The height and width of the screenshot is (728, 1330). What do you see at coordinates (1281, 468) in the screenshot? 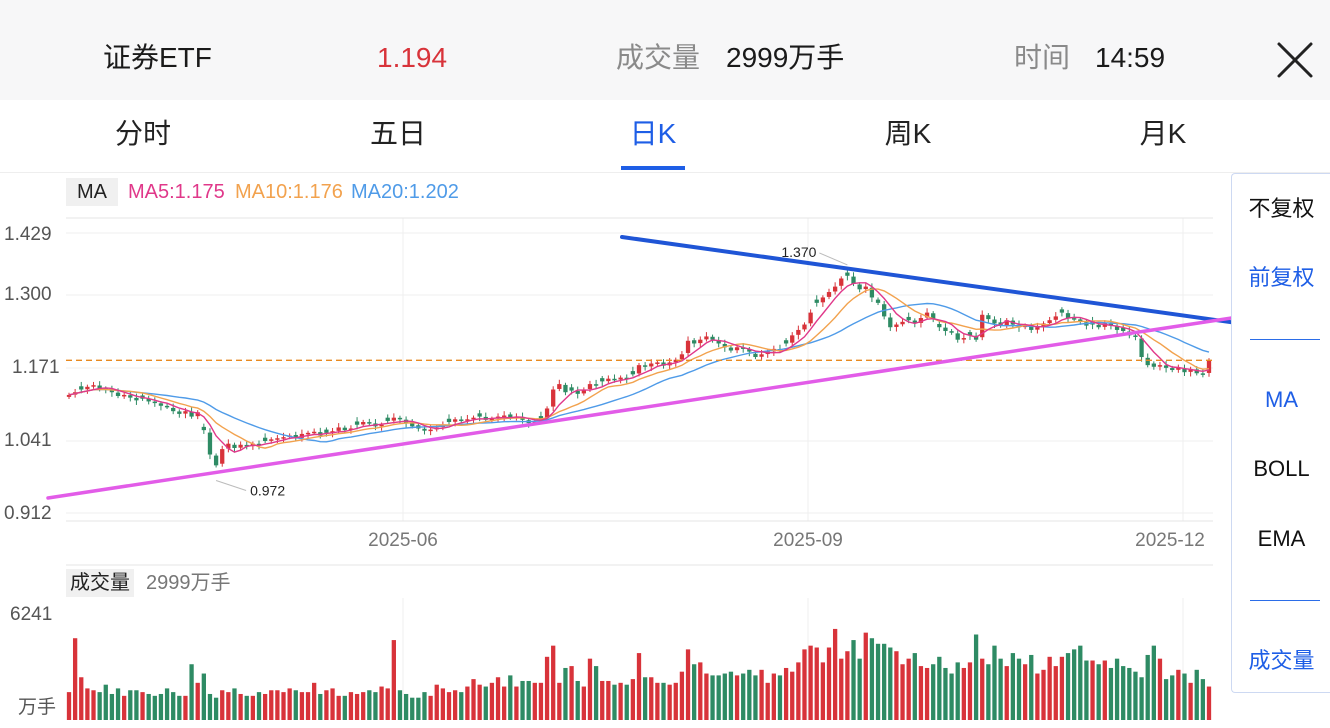
I see `side-item-boll: BOLL` at bounding box center [1281, 468].